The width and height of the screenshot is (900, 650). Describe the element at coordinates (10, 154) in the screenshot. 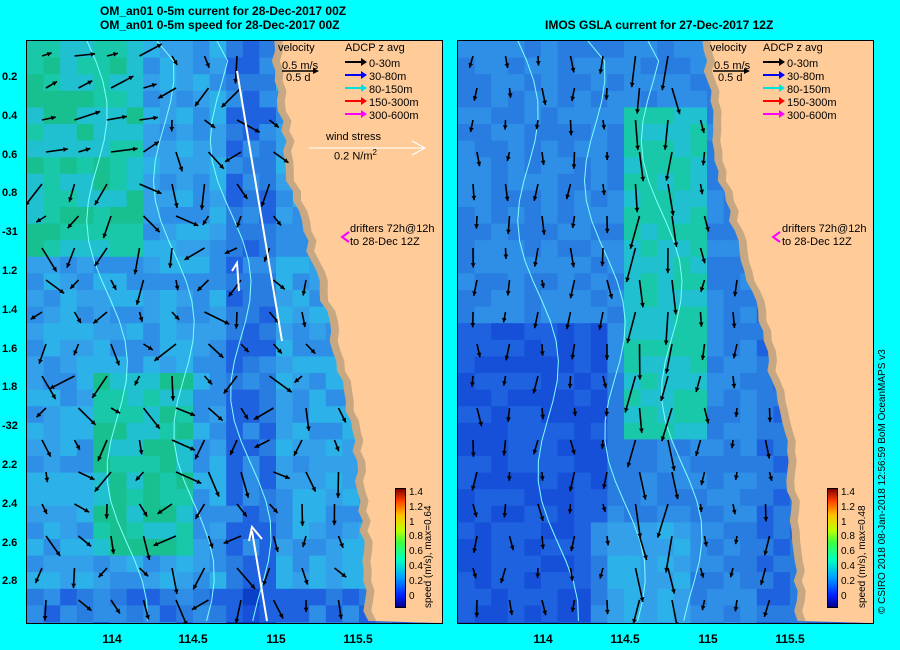

I see `y-tick-label: 0.6` at that location.